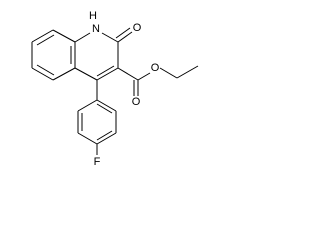 The height and width of the screenshot is (240, 320). What do you see at coordinates (97, 162) in the screenshot?
I see `atom-label: F` at bounding box center [97, 162].